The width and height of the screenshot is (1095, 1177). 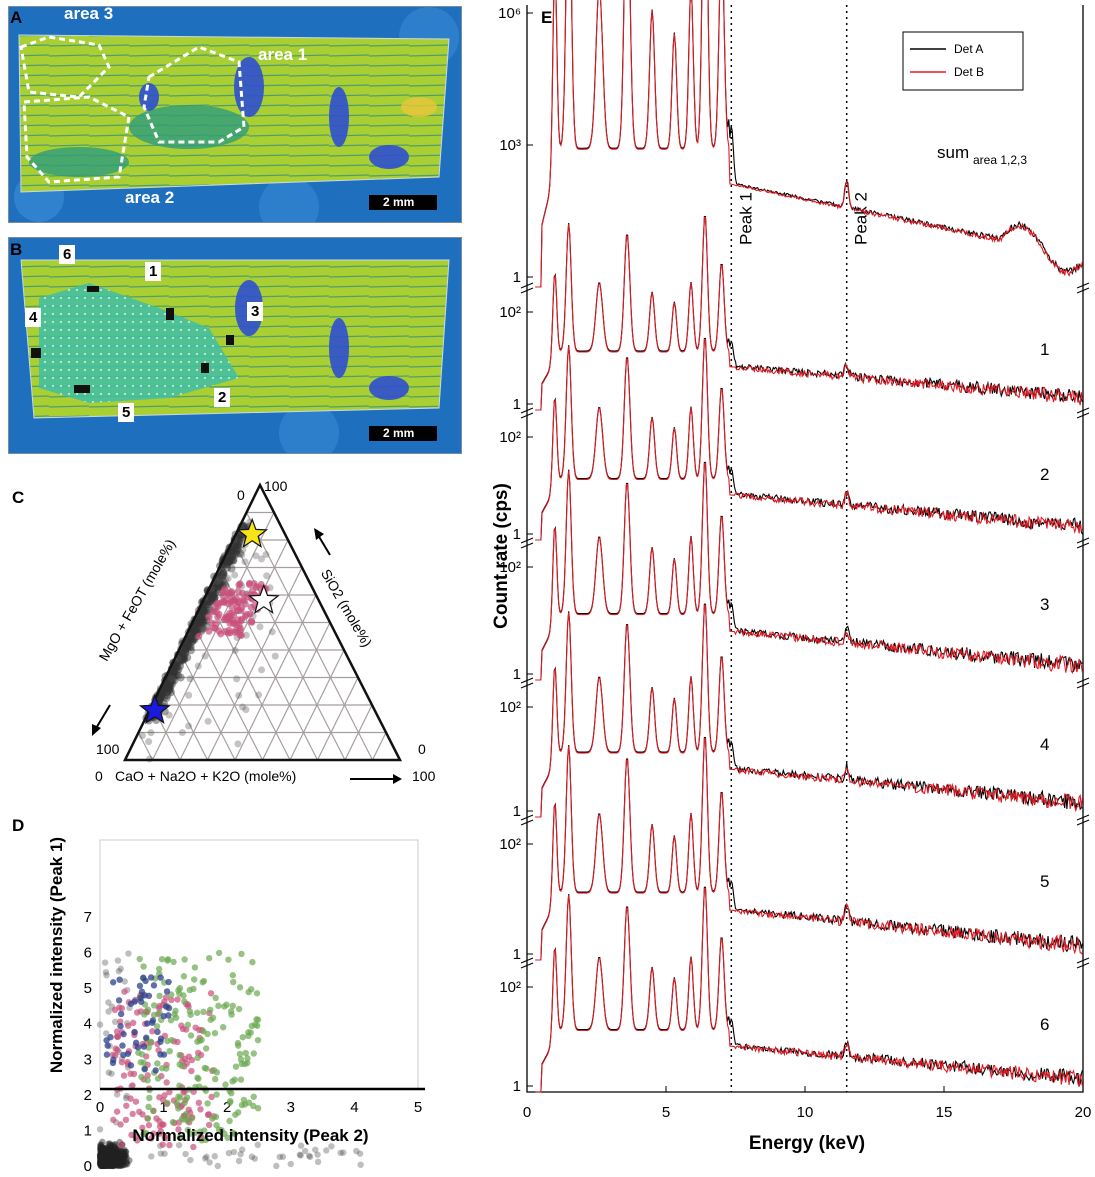 What do you see at coordinates (809, 313) in the screenshot?
I see `spectrum-det-a` at bounding box center [809, 313].